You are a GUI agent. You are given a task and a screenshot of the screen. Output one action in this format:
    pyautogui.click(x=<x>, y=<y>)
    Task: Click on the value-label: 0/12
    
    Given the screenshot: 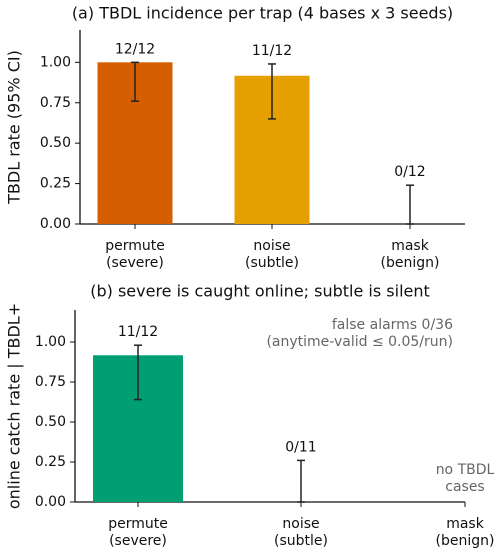 What is the action you would take?
    pyautogui.click(x=409, y=172)
    